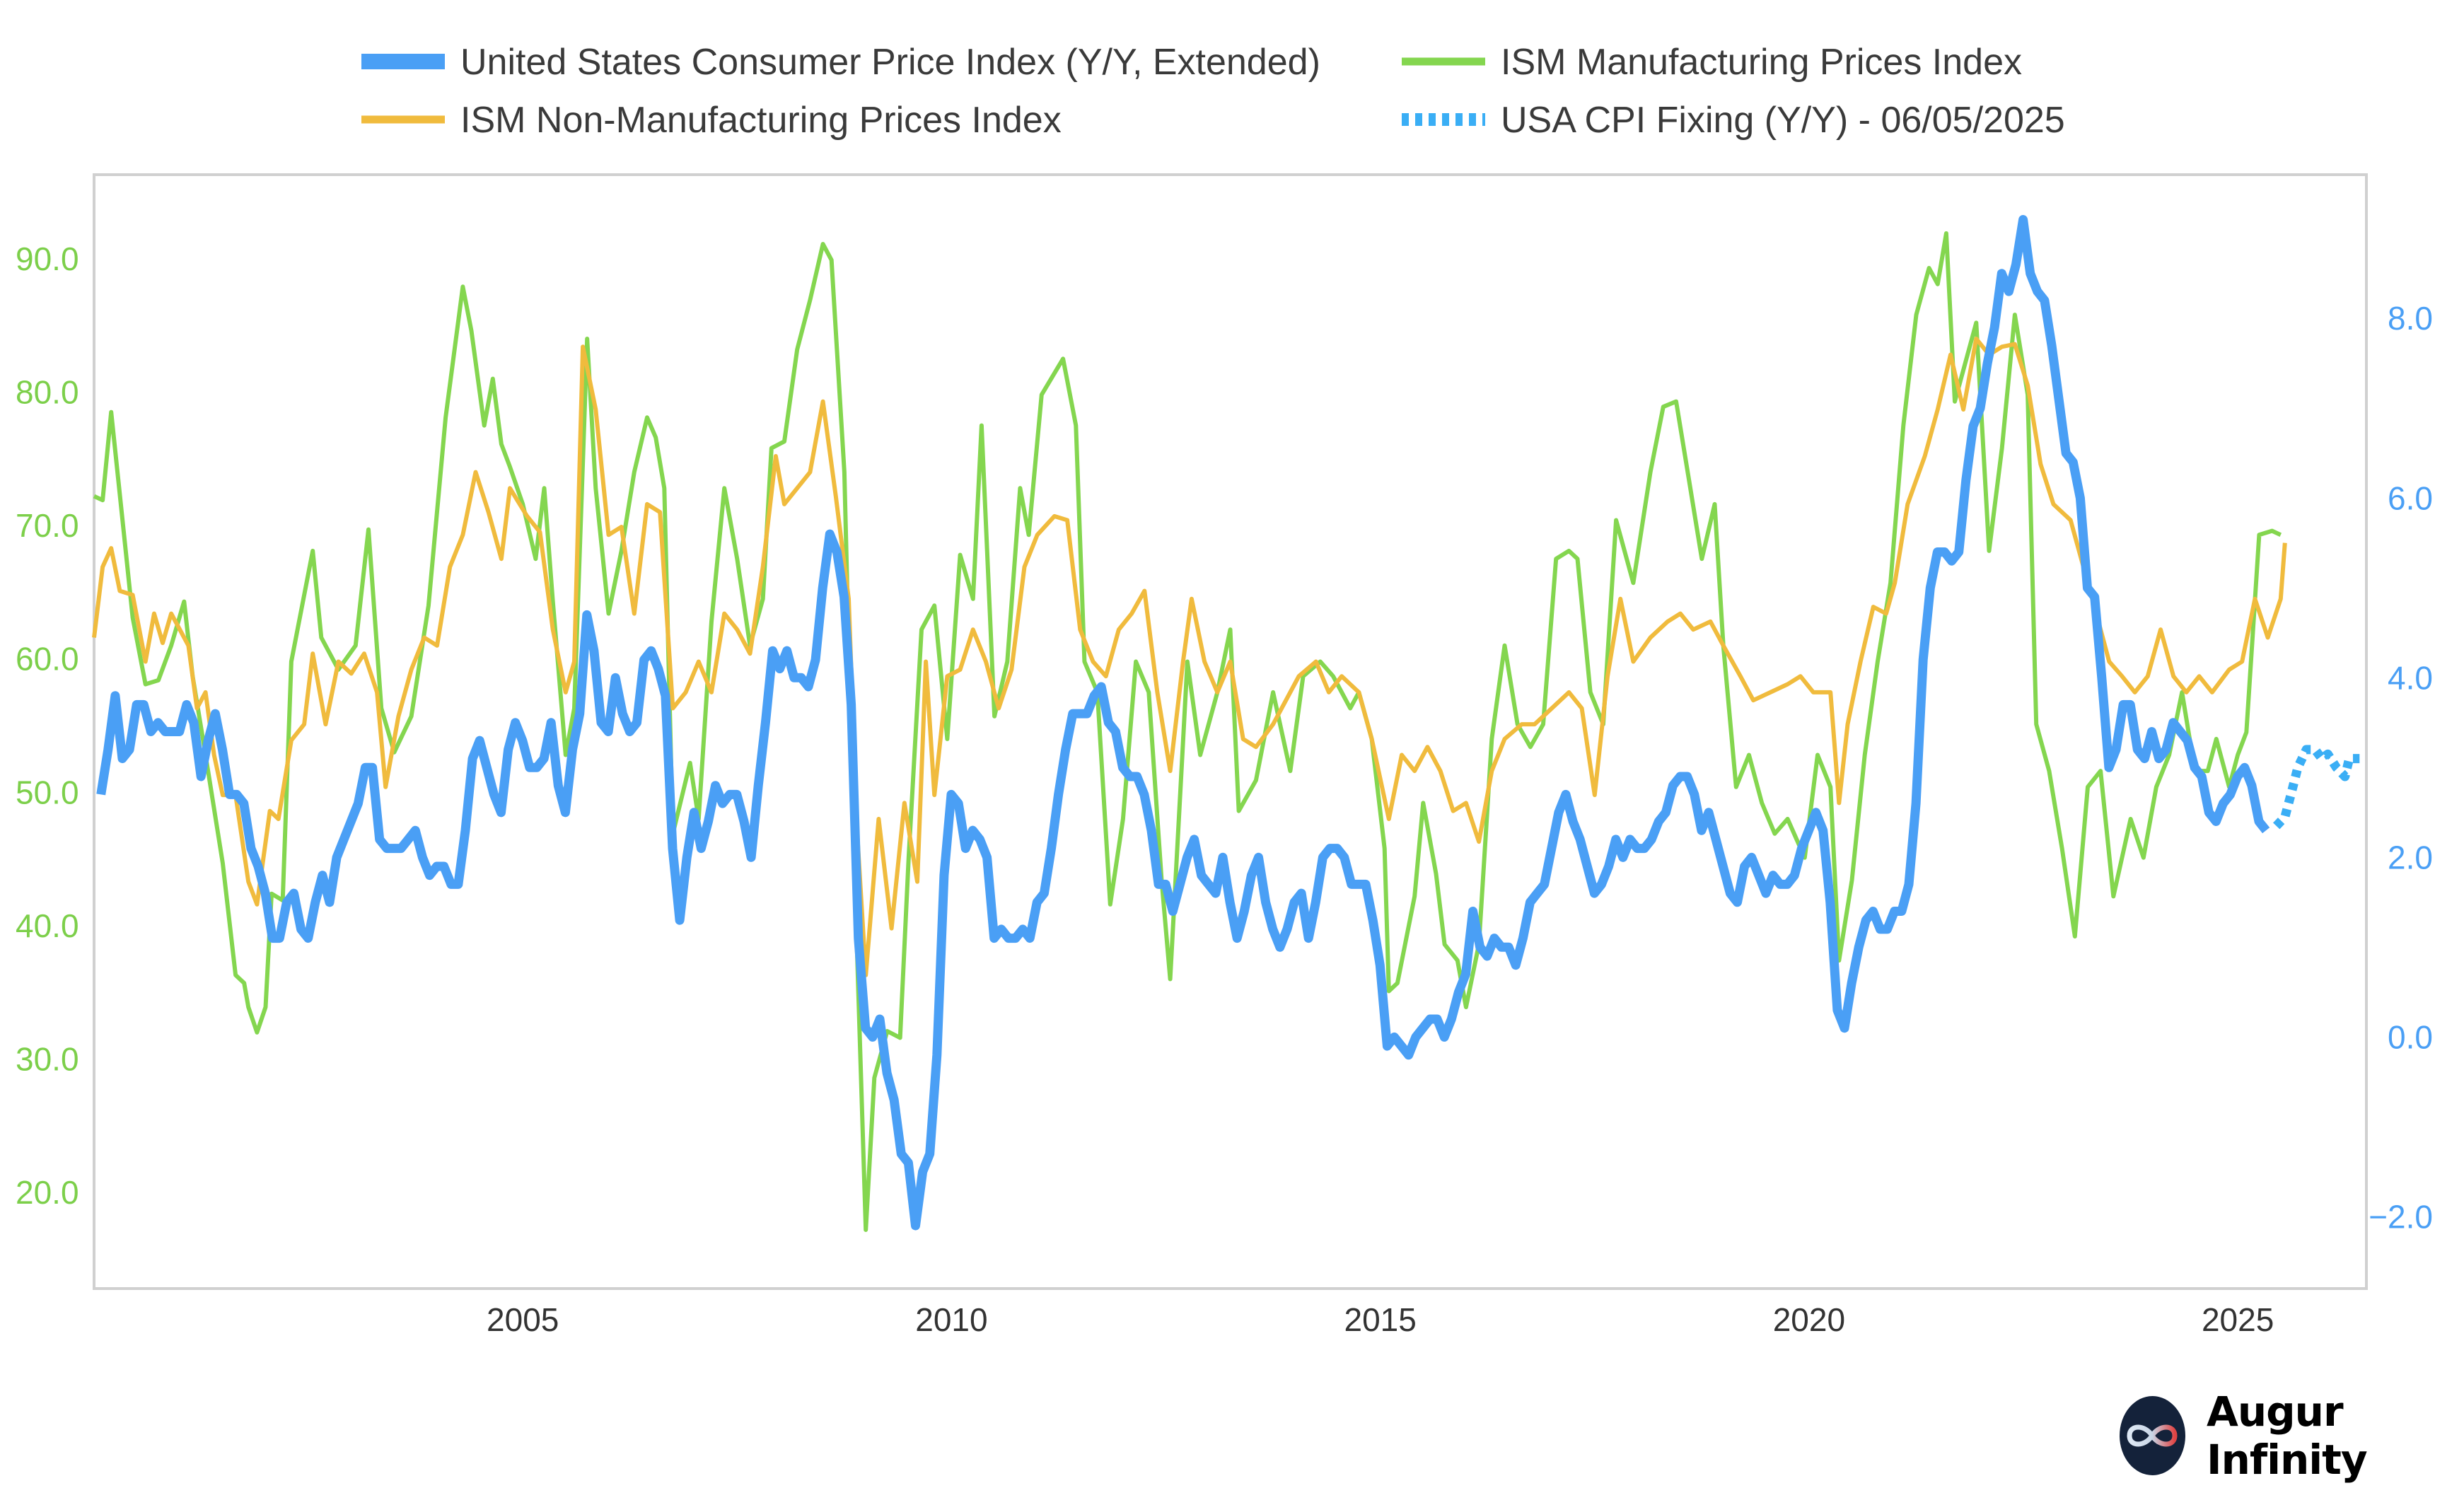 The height and width of the screenshot is (1488, 2464). What do you see at coordinates (2410, 319) in the screenshot?
I see `right-tick-label: 8.0` at bounding box center [2410, 319].